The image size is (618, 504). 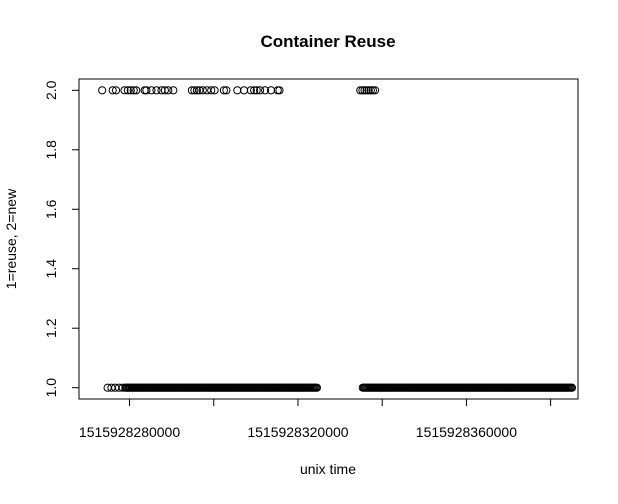 I want to click on chart-title: Container Reuse, so click(x=327, y=41).